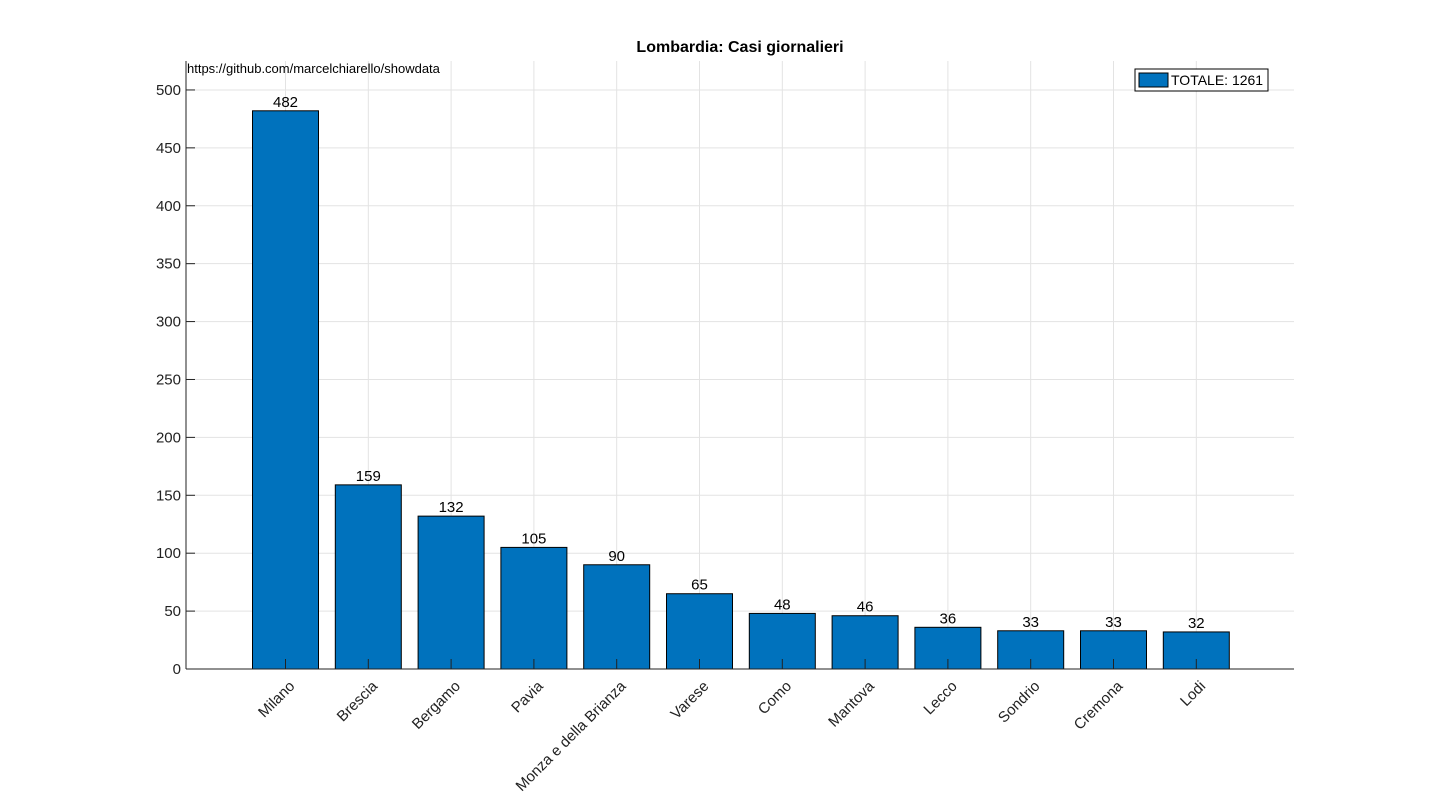  Describe the element at coordinates (699, 631) in the screenshot. I see `bar-varese` at that location.